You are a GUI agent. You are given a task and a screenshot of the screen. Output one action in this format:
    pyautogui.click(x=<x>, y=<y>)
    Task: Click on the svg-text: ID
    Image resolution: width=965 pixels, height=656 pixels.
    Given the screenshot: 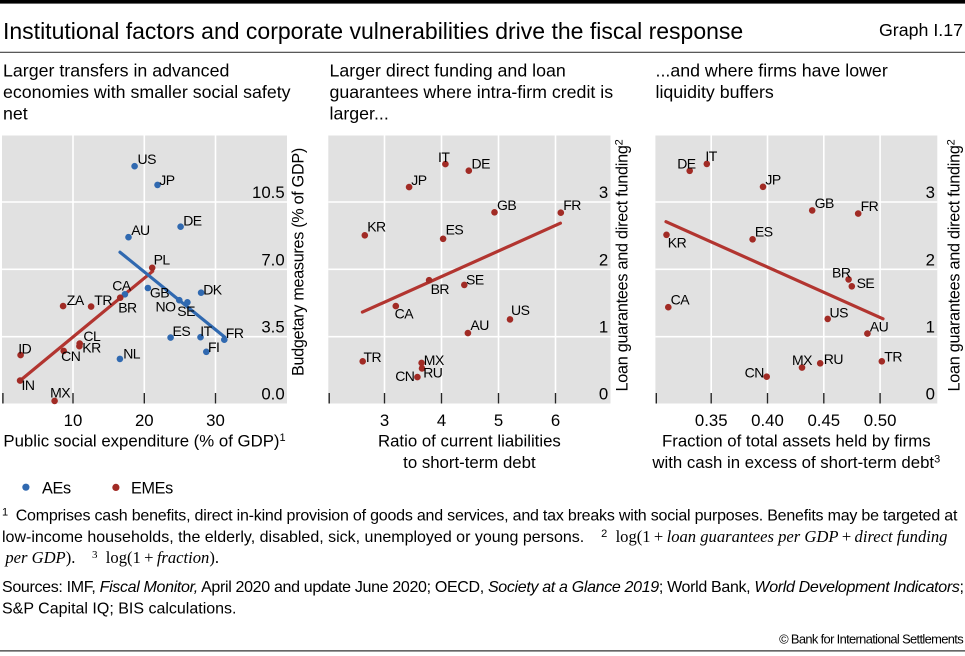 What is the action you would take?
    pyautogui.click(x=24, y=348)
    